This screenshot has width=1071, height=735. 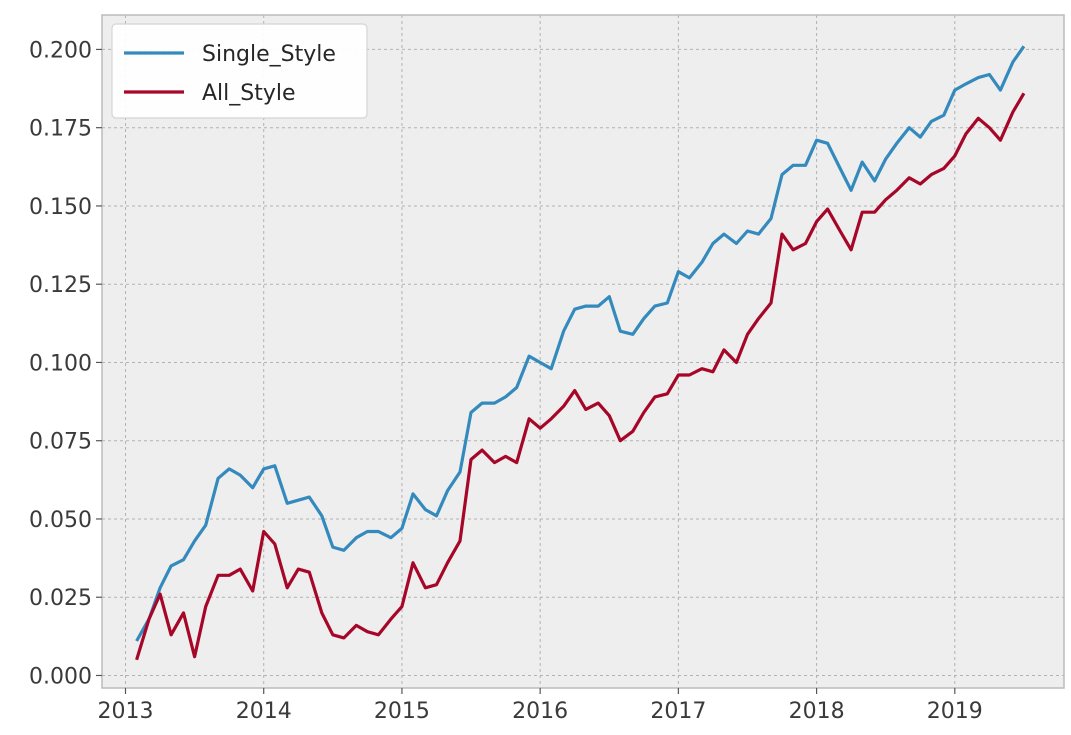 What do you see at coordinates (60, 363) in the screenshot?
I see `y-tick-label: 0.100` at bounding box center [60, 363].